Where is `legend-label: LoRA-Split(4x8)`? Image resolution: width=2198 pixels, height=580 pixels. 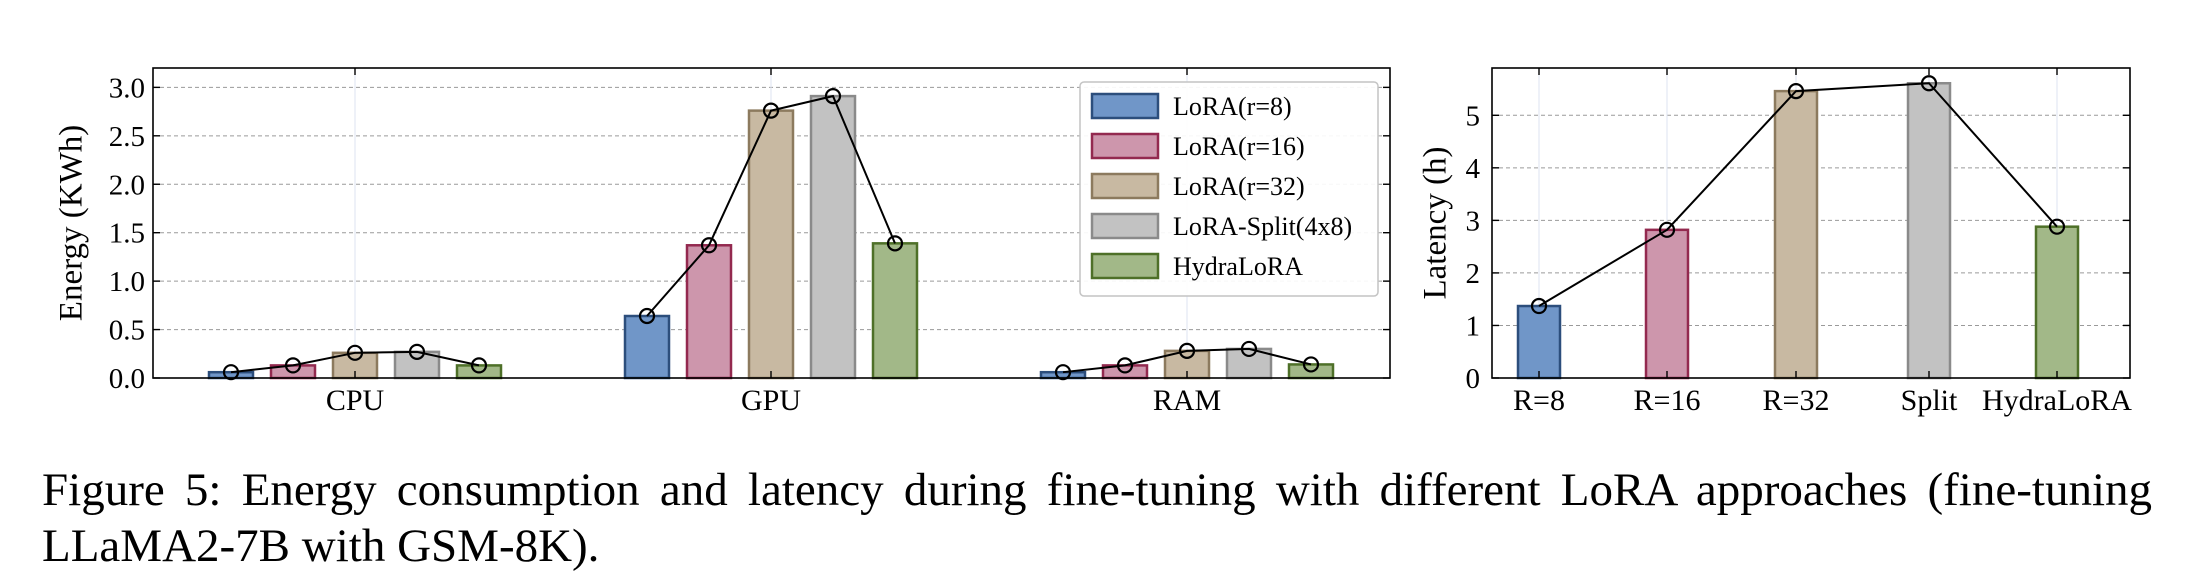
legend-label: LoRA-Split(4x8) is located at coordinates (1262, 226).